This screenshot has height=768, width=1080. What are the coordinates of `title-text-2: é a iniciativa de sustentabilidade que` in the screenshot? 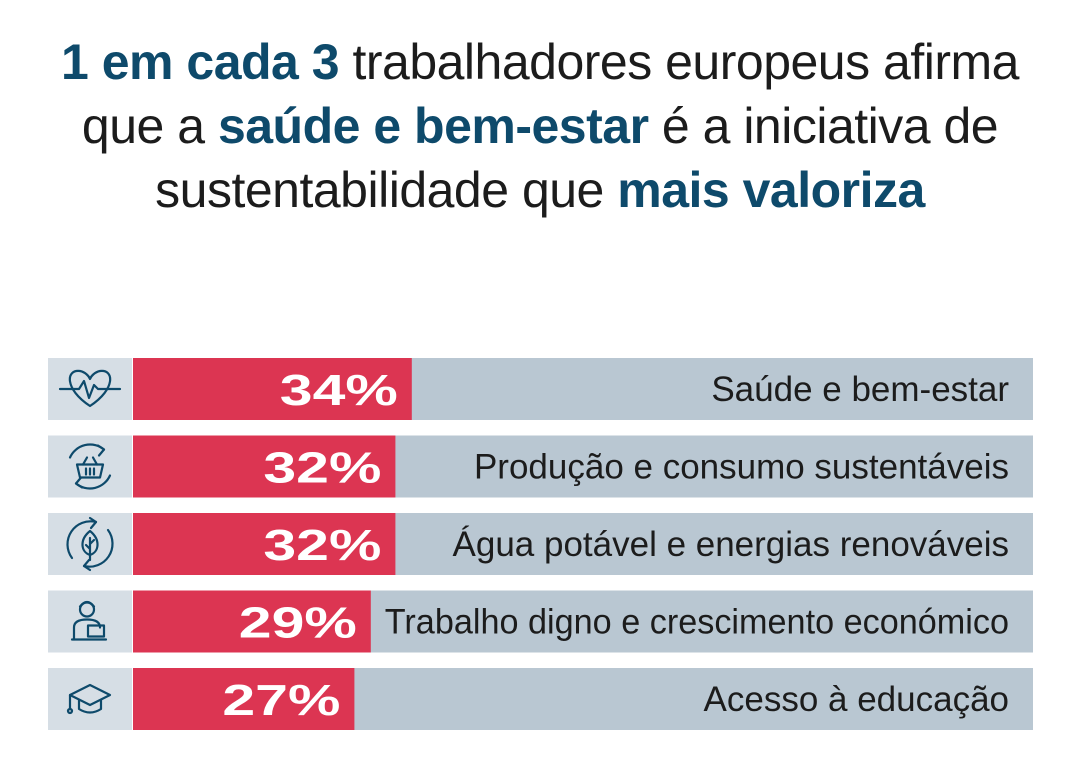 It's located at (577, 158).